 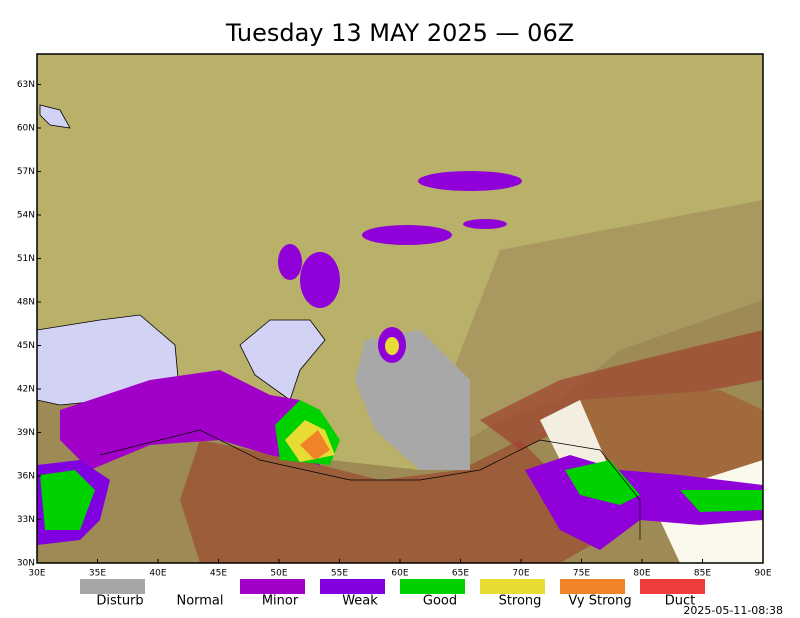 I want to click on lon-label: 90E, so click(x=762, y=574).